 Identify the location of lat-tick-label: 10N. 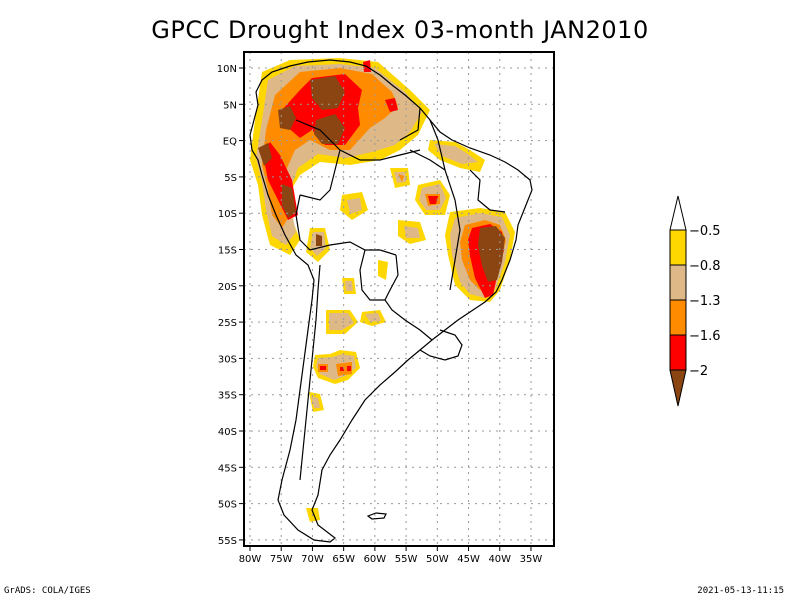
(227, 69).